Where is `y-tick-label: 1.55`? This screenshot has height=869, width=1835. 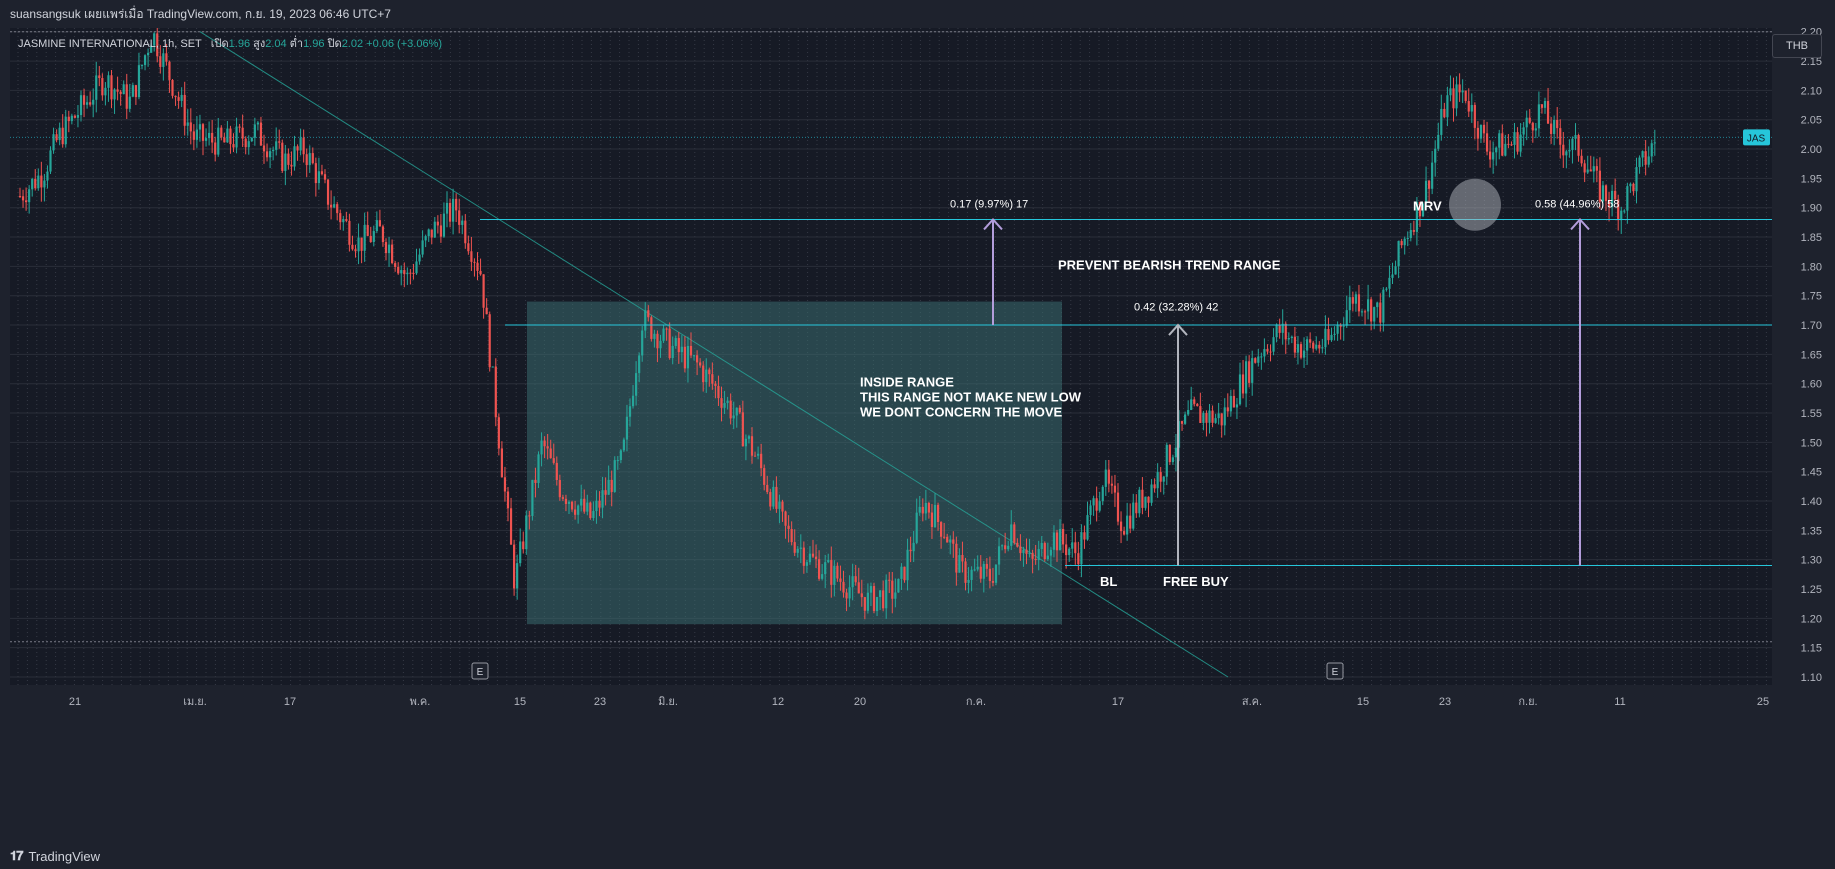 y-tick-label: 1.55 is located at coordinates (1811, 414).